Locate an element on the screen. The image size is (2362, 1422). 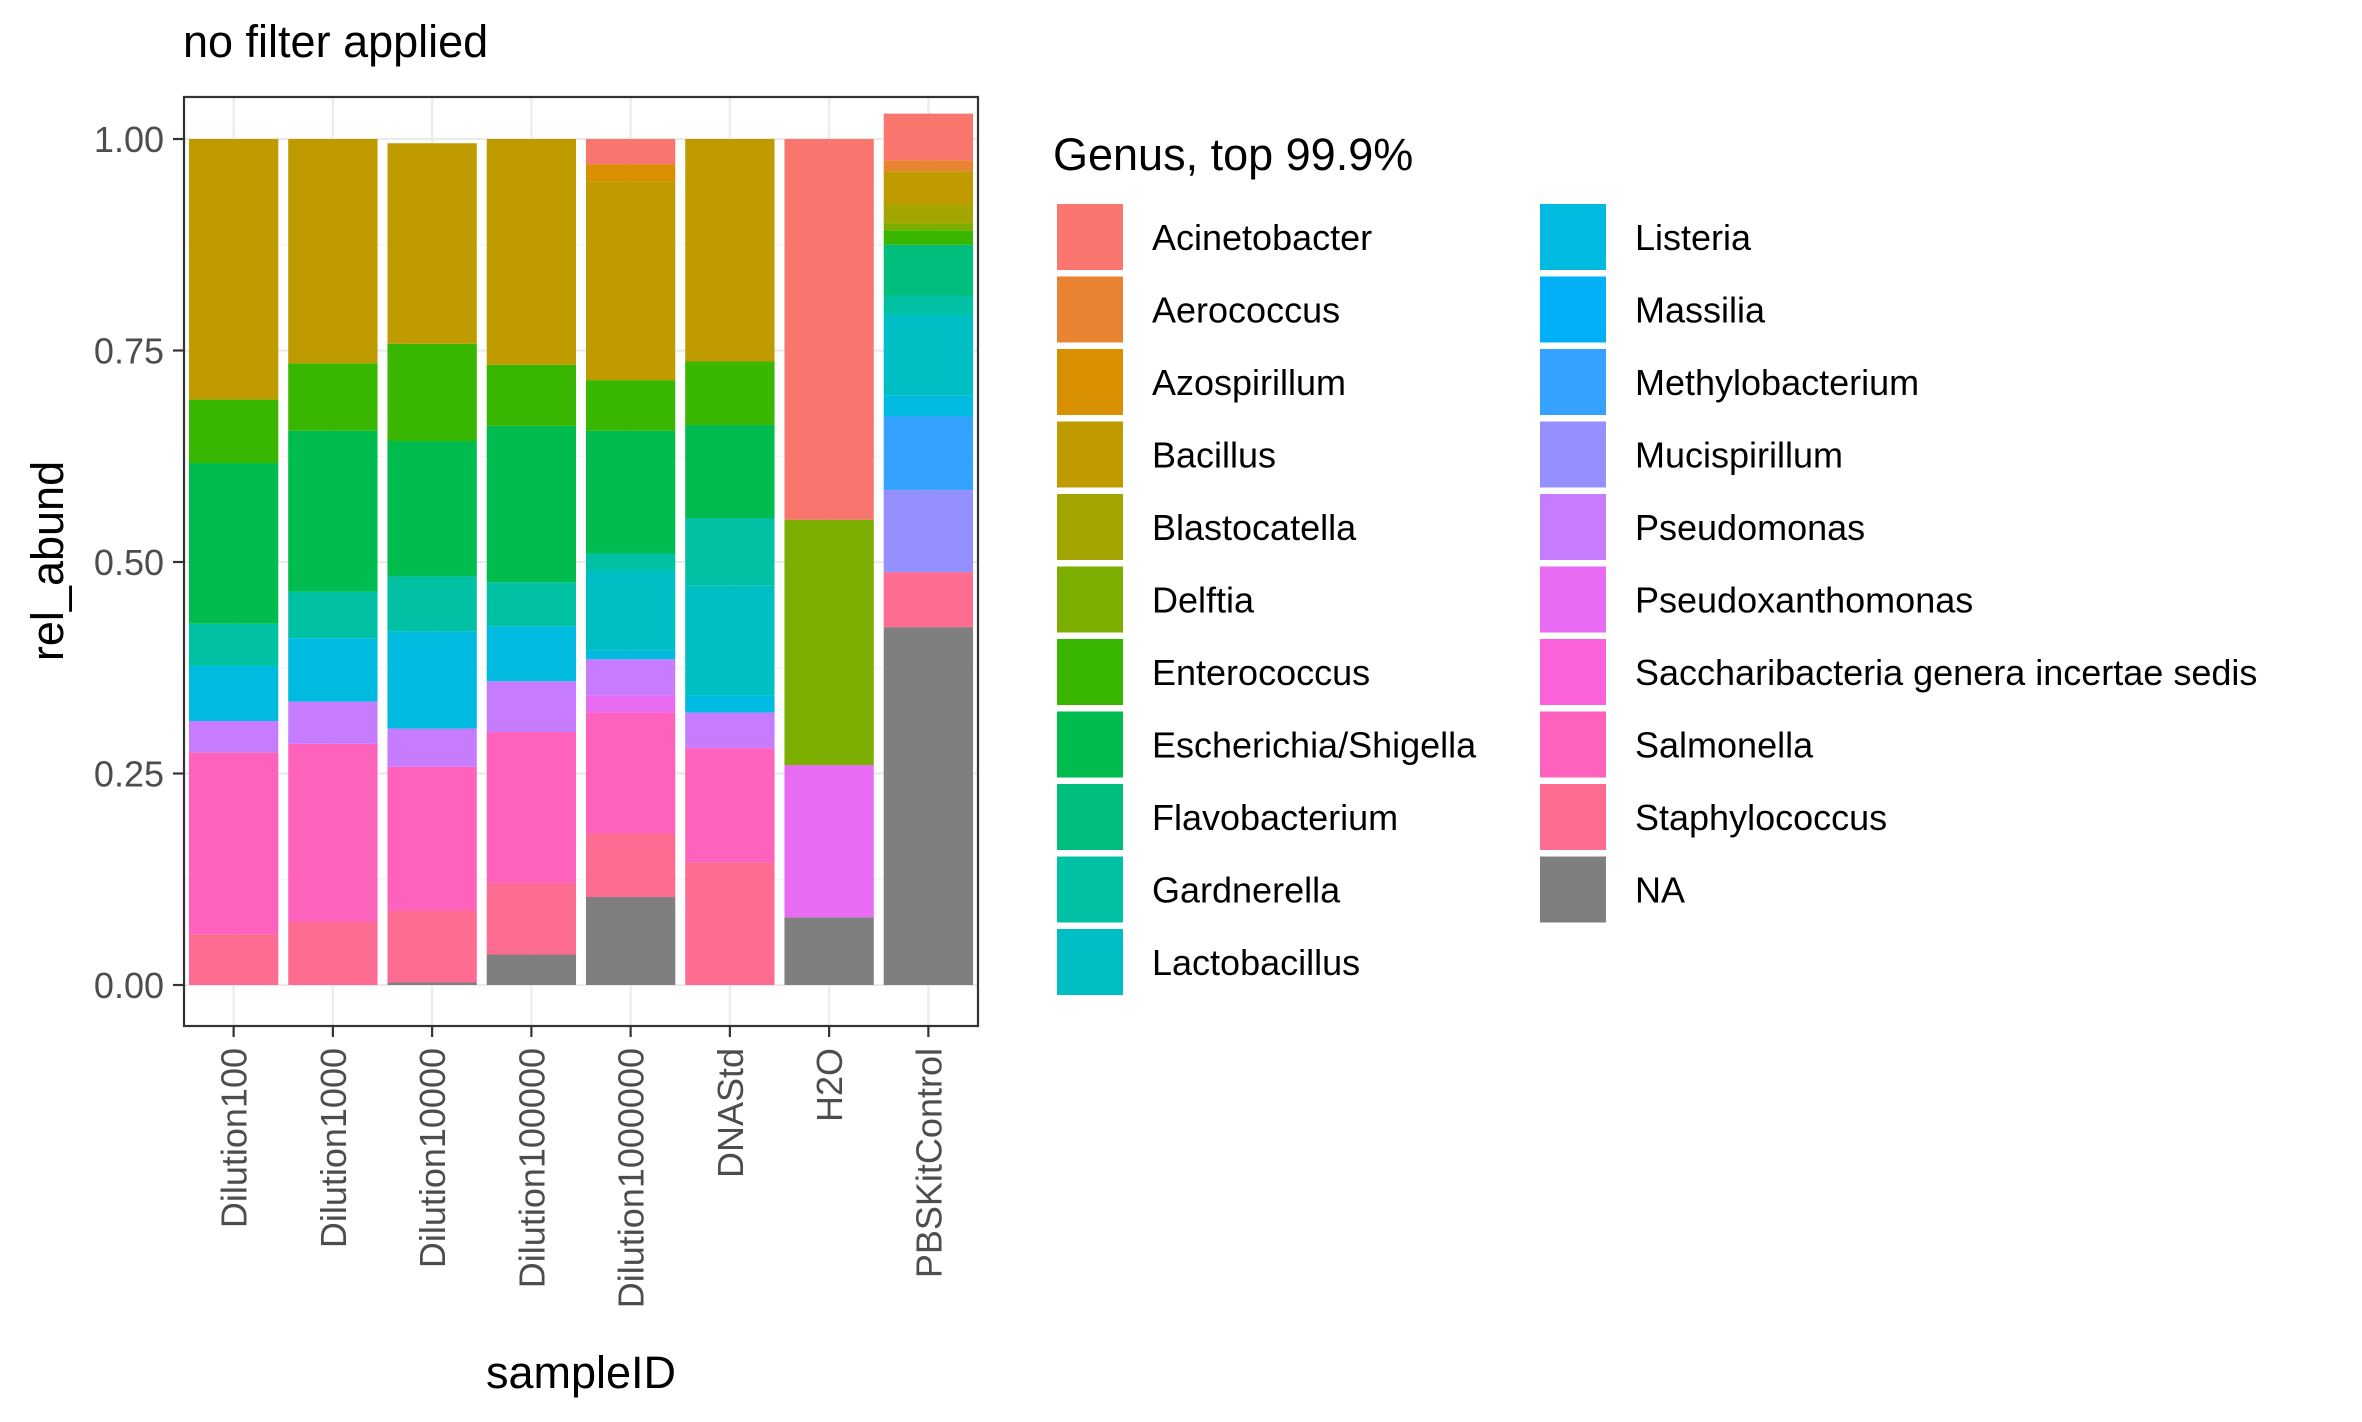
y-axis: 0.00 0.25 0.50 0.75 1.00 is located at coordinates (139, 562).